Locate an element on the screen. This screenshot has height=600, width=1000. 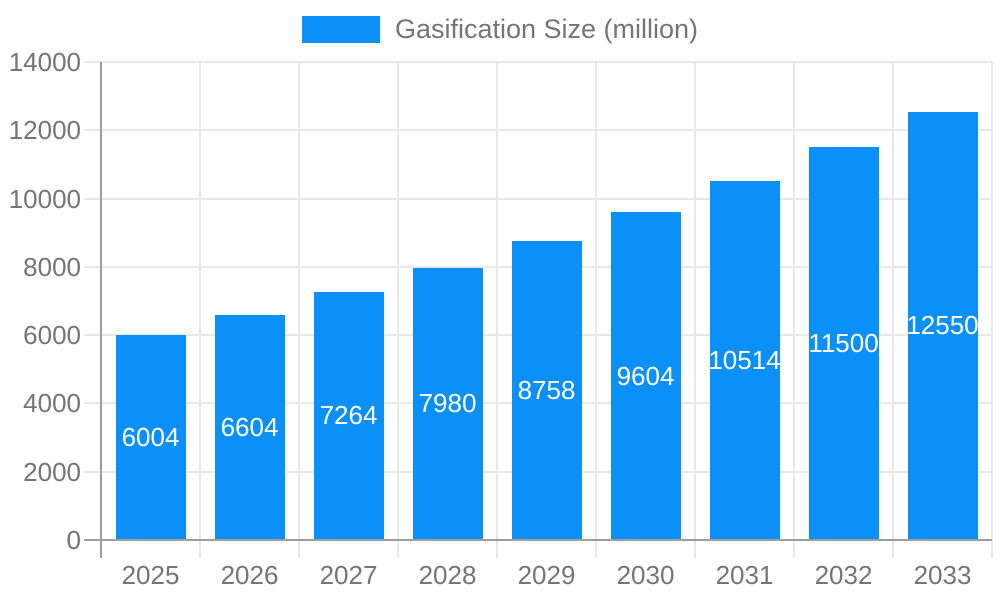
bar: 8758 is located at coordinates (546, 390).